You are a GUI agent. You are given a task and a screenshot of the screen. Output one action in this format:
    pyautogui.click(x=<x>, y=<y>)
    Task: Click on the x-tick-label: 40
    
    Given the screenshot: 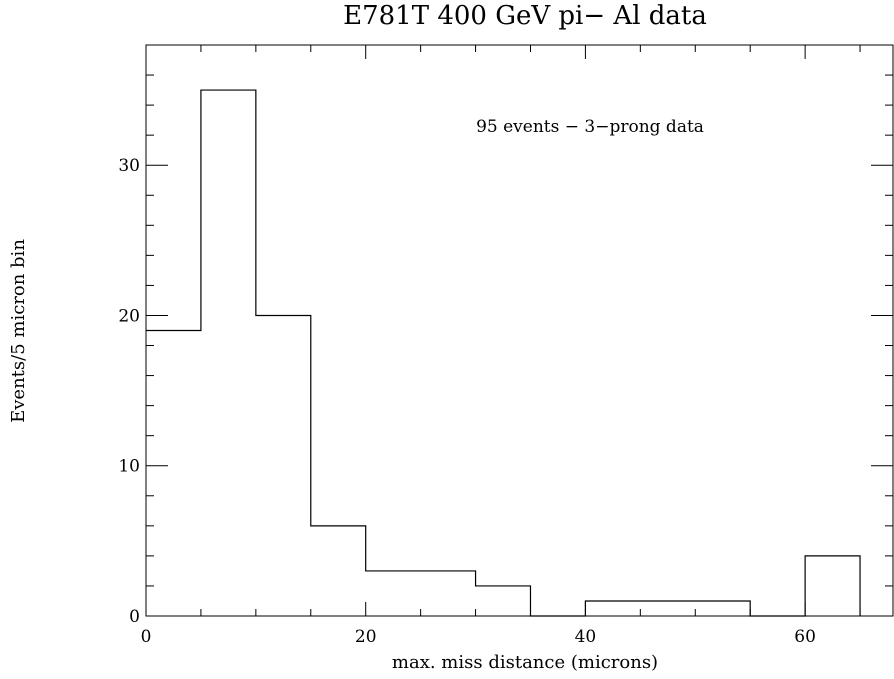 What is the action you would take?
    pyautogui.click(x=586, y=637)
    